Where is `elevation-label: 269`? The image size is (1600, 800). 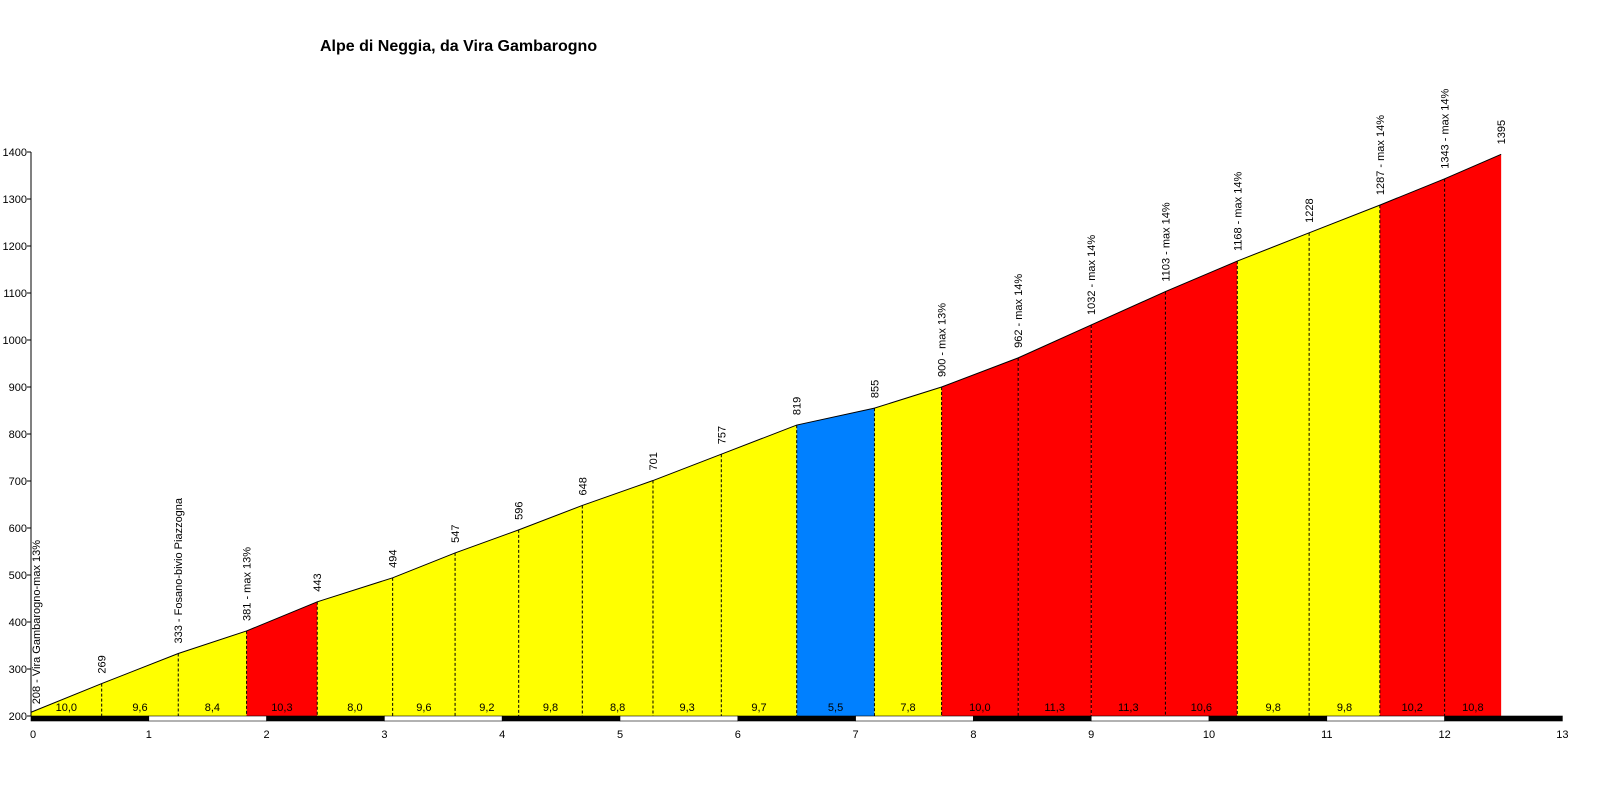
elevation-label: 269 is located at coordinates (103, 664).